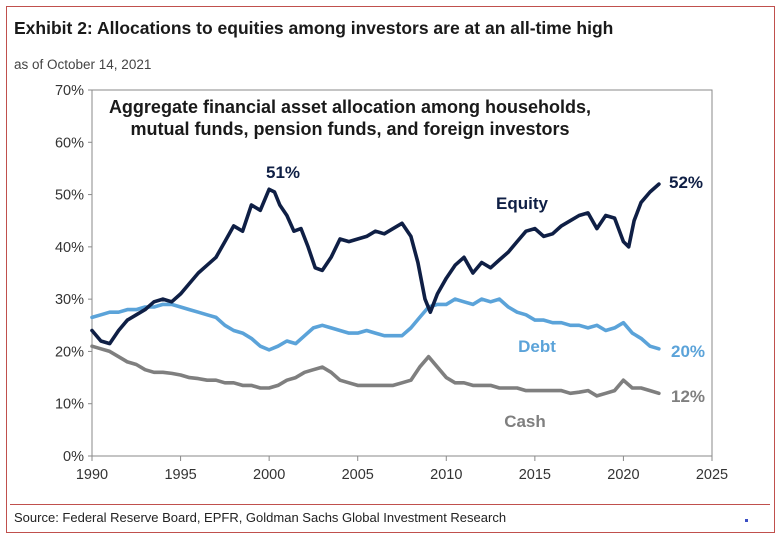 The image size is (783, 541). I want to click on corner-marker, so click(746, 520).